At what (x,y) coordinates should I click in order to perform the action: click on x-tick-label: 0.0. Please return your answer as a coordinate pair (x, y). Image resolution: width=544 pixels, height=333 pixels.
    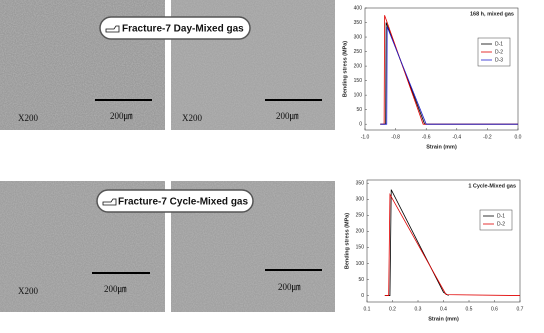
    Looking at the image, I should click on (518, 137).